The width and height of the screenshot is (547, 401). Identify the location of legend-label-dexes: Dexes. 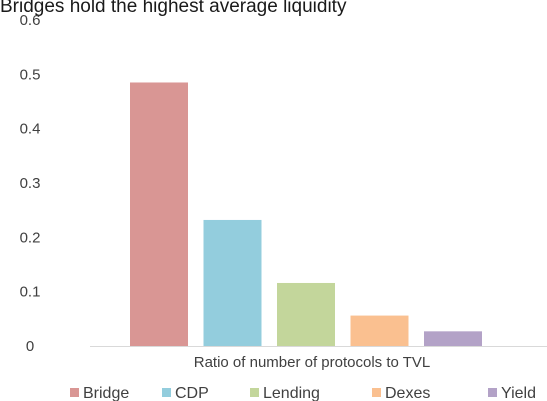
(407, 393).